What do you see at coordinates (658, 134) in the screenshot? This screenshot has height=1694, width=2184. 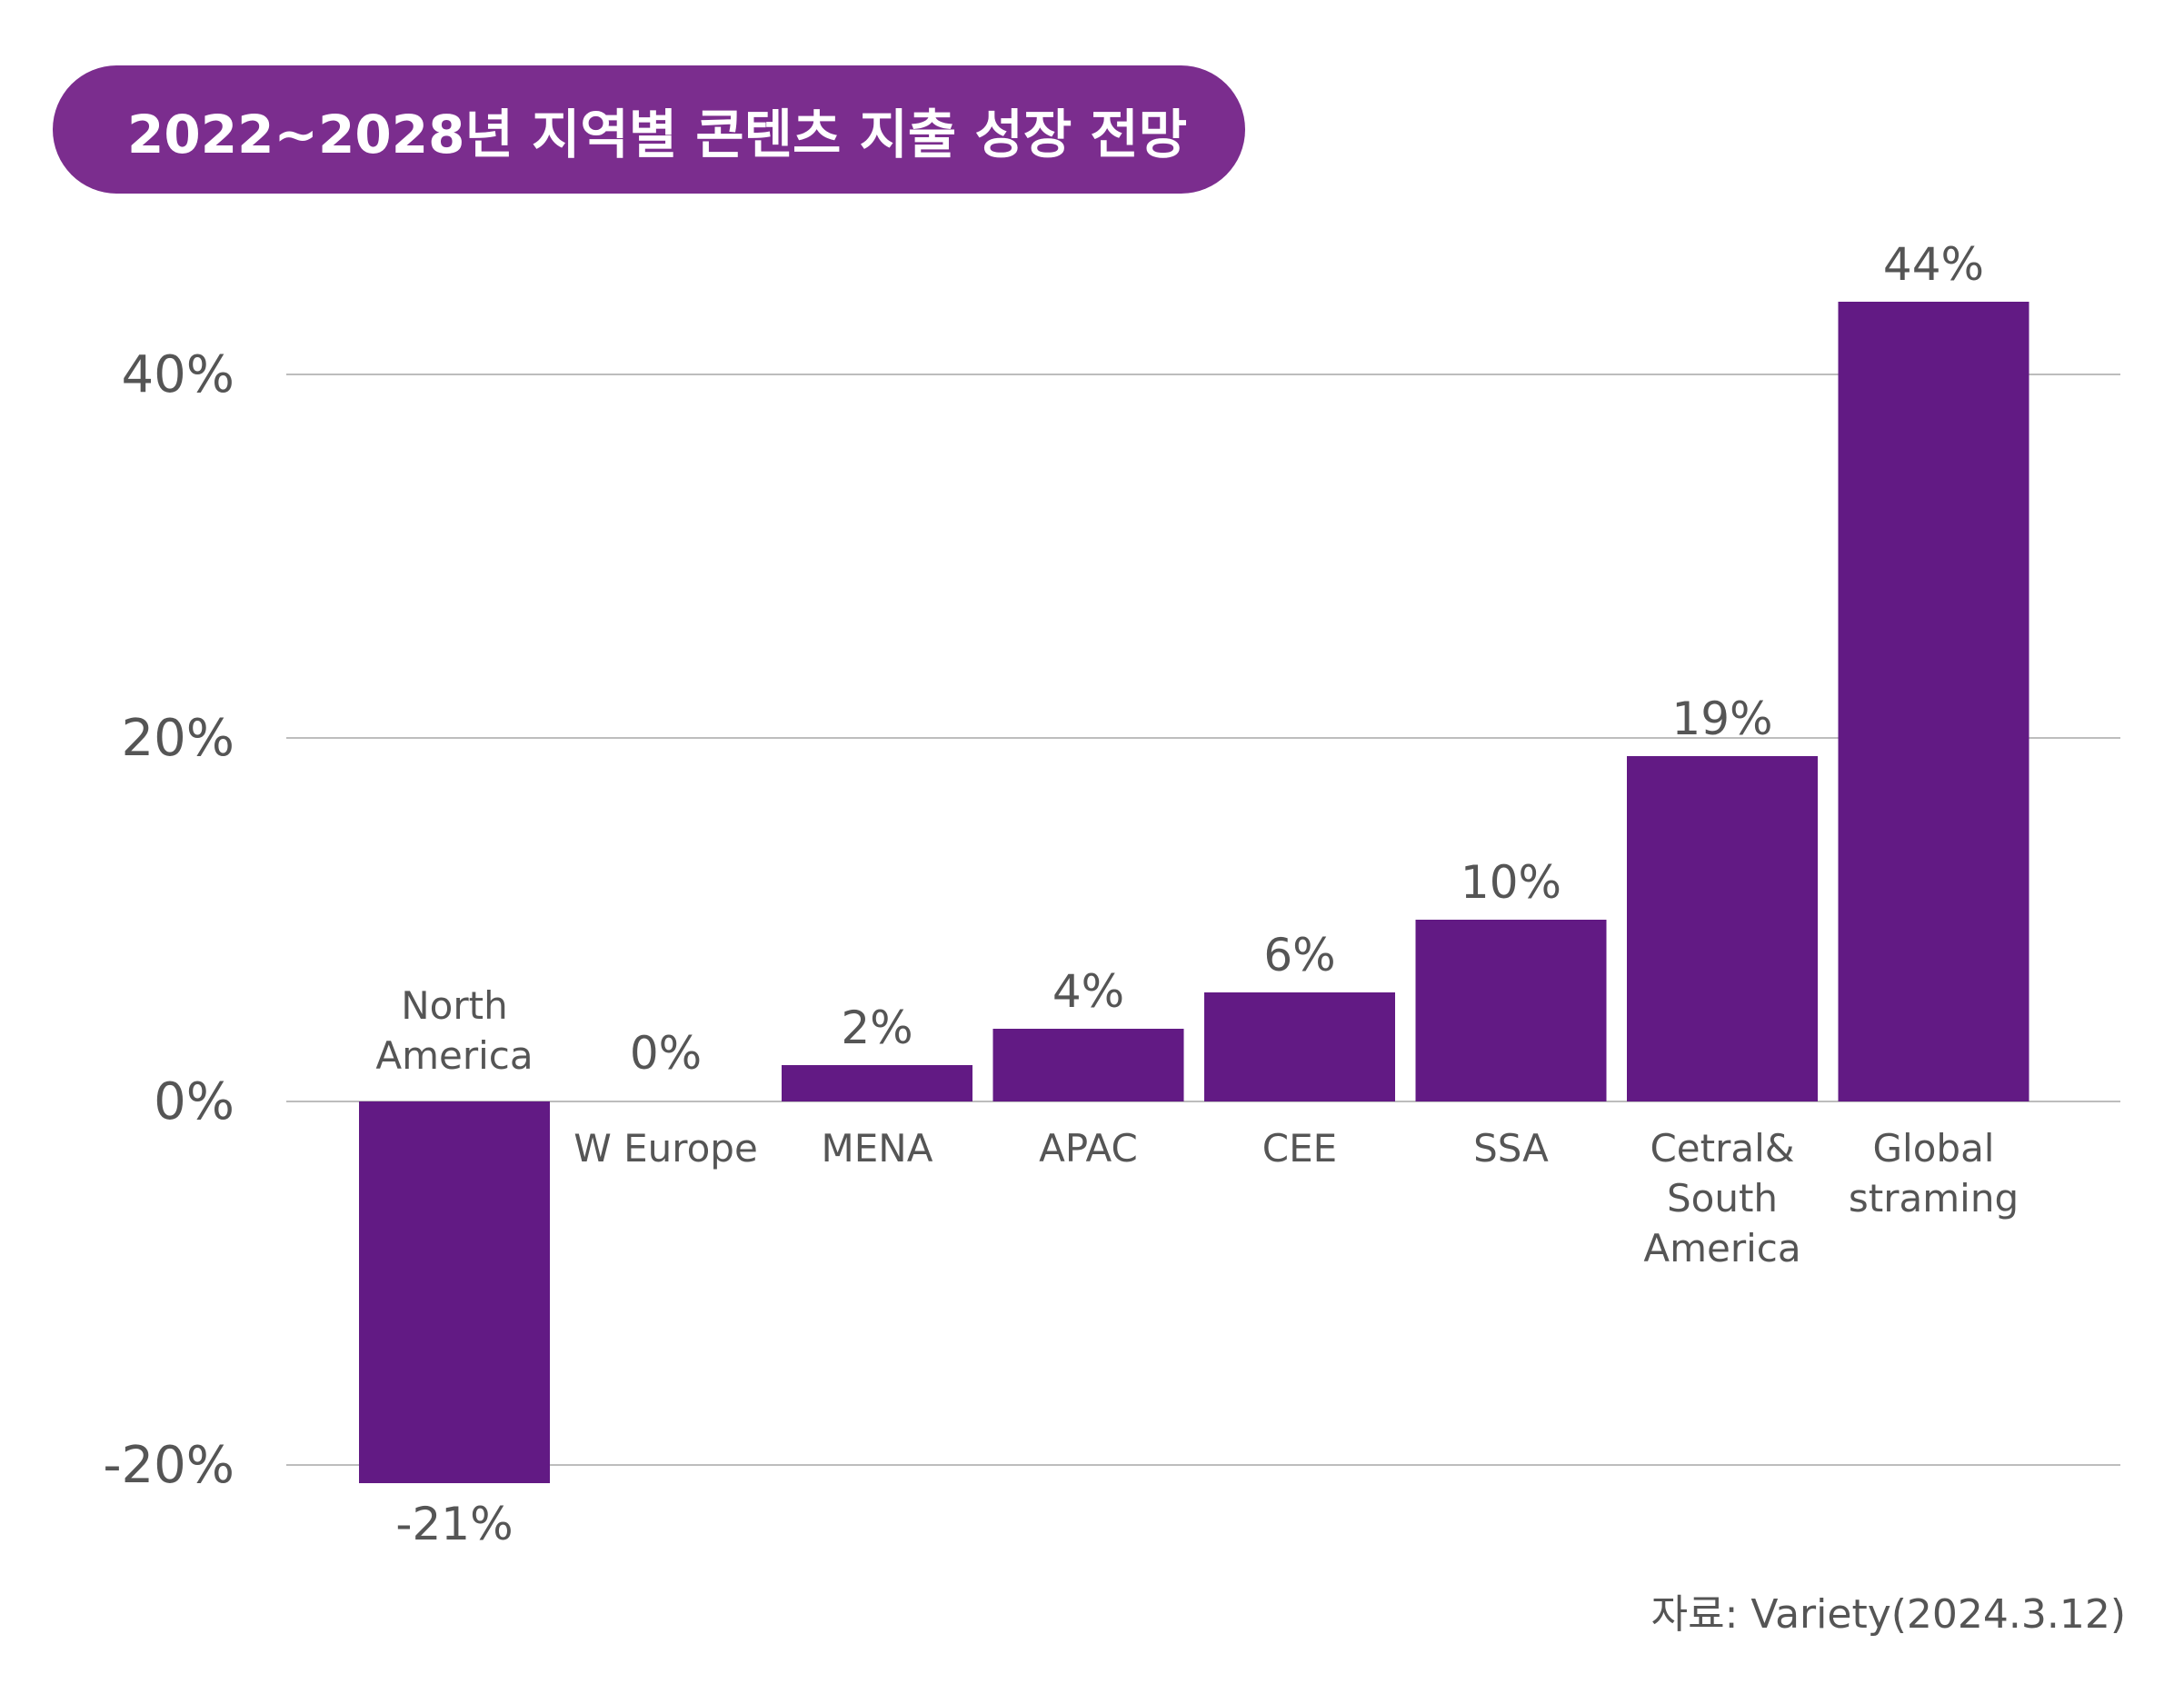 I see `chart-title: 2022~2028년 지역별 콘텐츠 지출 성장 전망` at bounding box center [658, 134].